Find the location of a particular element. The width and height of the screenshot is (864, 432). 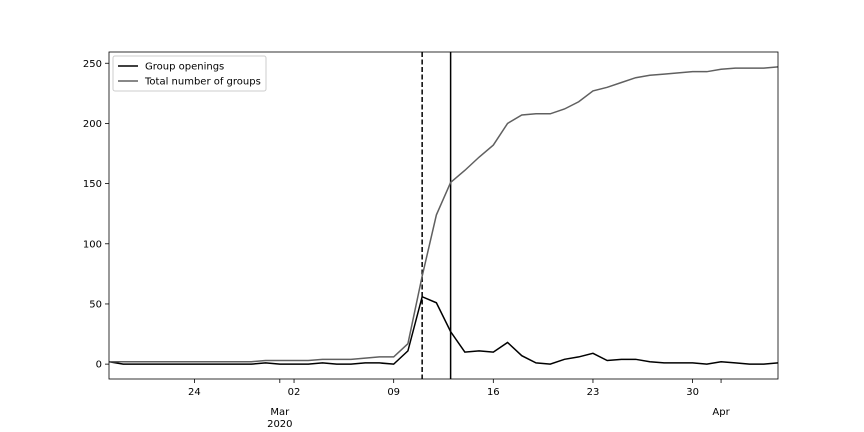

legend-label: Group openings is located at coordinates (184, 67).